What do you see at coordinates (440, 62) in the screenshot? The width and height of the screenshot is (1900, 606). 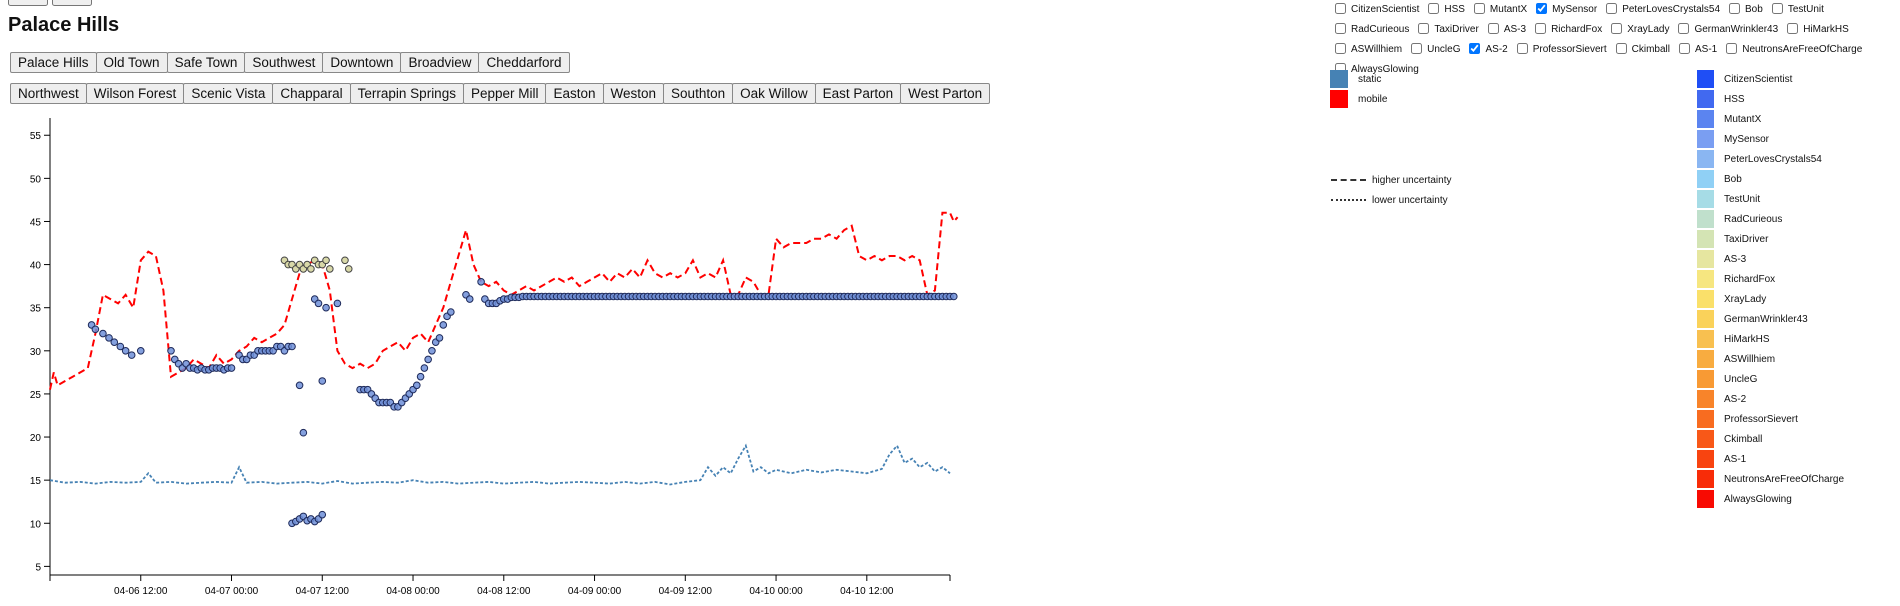 I see `region-button-broadview: Broadview` at bounding box center [440, 62].